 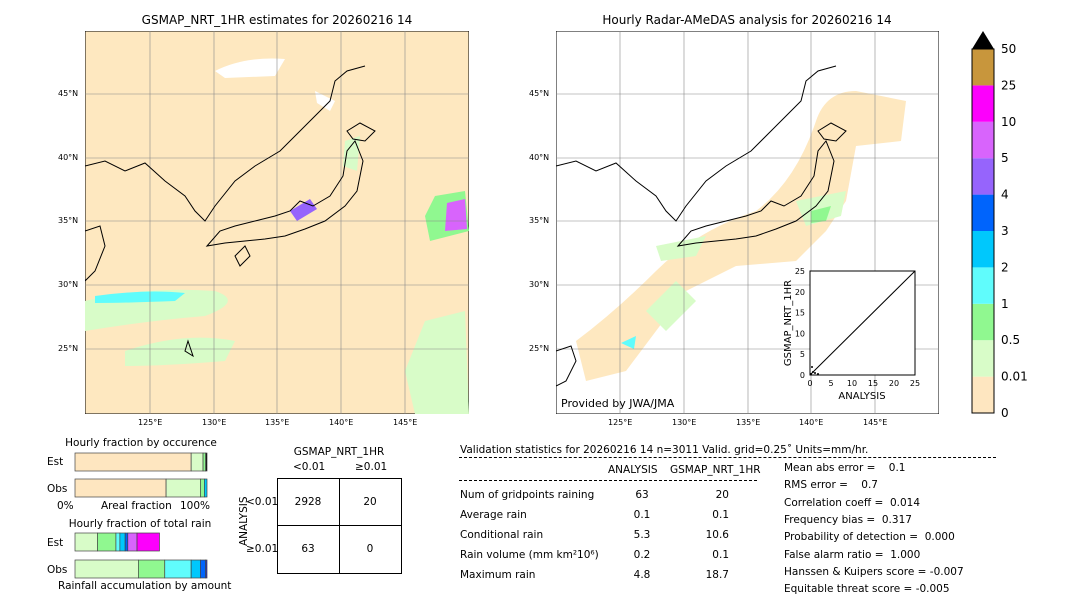 I want to click on colorbar-label: 0.01, so click(x=1014, y=377).